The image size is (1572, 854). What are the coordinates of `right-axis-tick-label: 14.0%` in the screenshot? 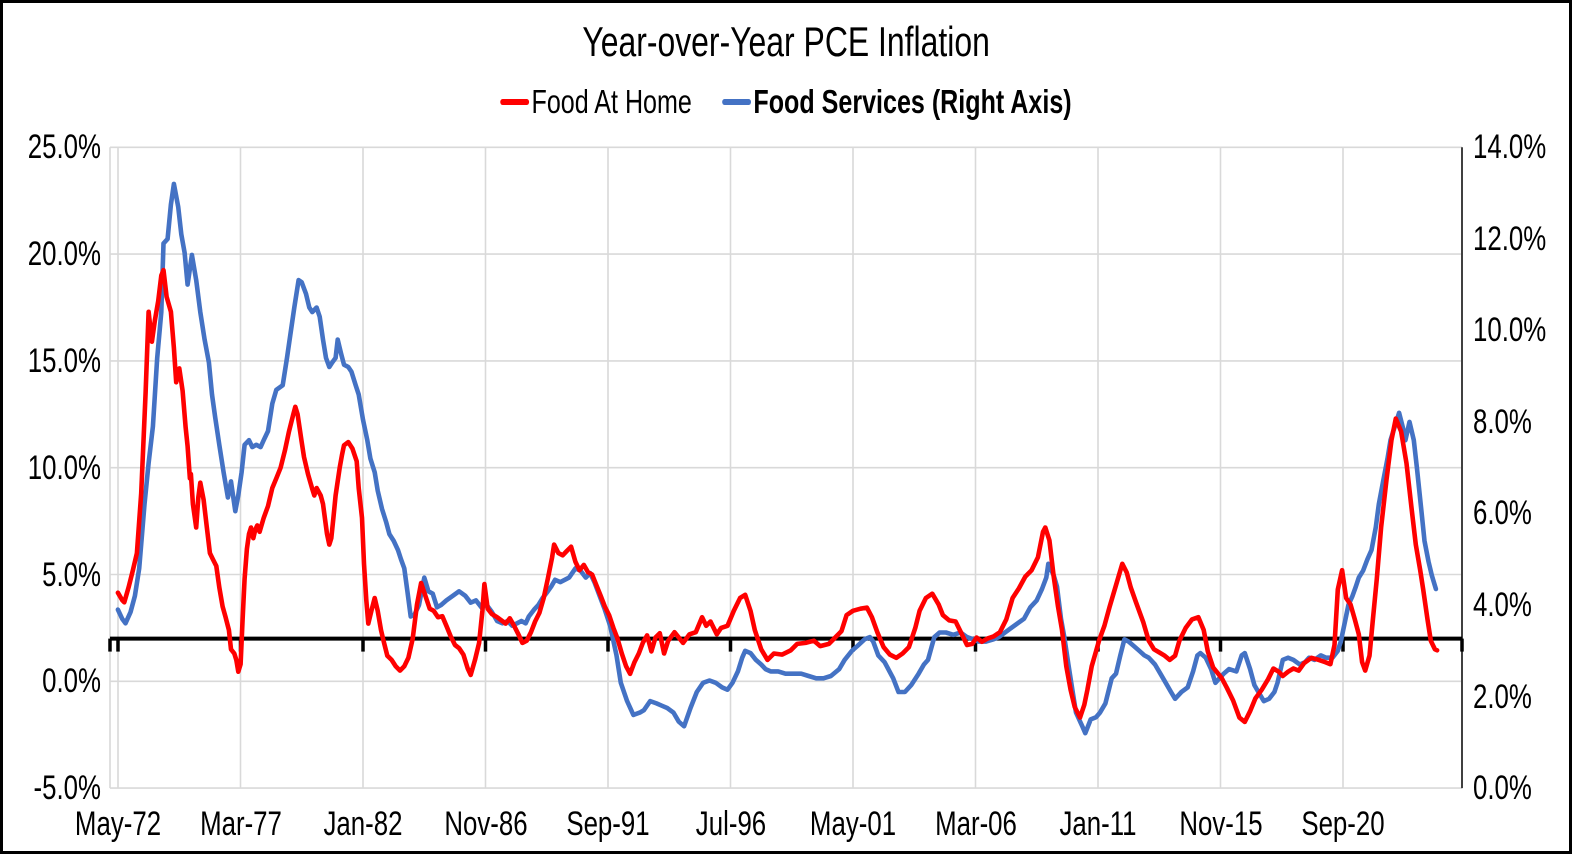 It's located at (1510, 147).